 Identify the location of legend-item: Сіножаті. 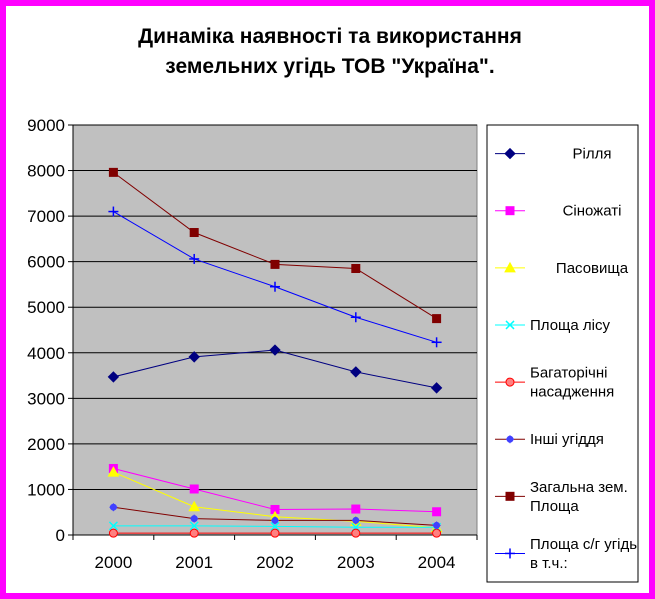
(558, 211).